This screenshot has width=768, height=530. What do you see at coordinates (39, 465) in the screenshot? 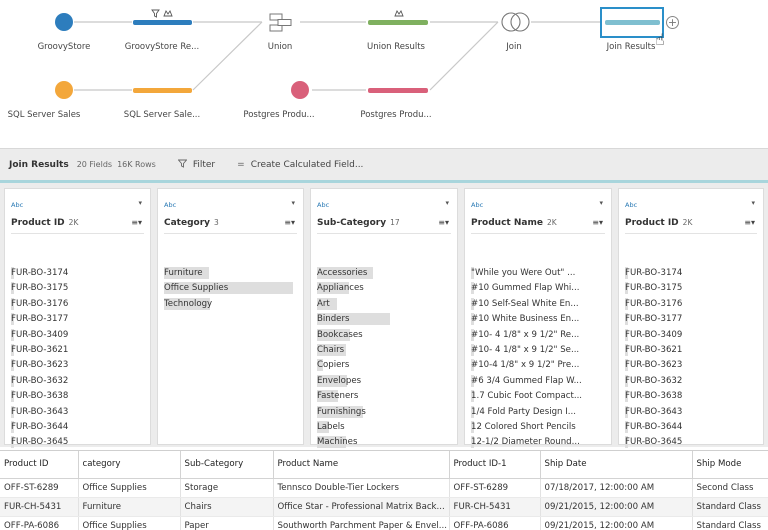
I see `grid-column-header: Product ID` at bounding box center [39, 465].